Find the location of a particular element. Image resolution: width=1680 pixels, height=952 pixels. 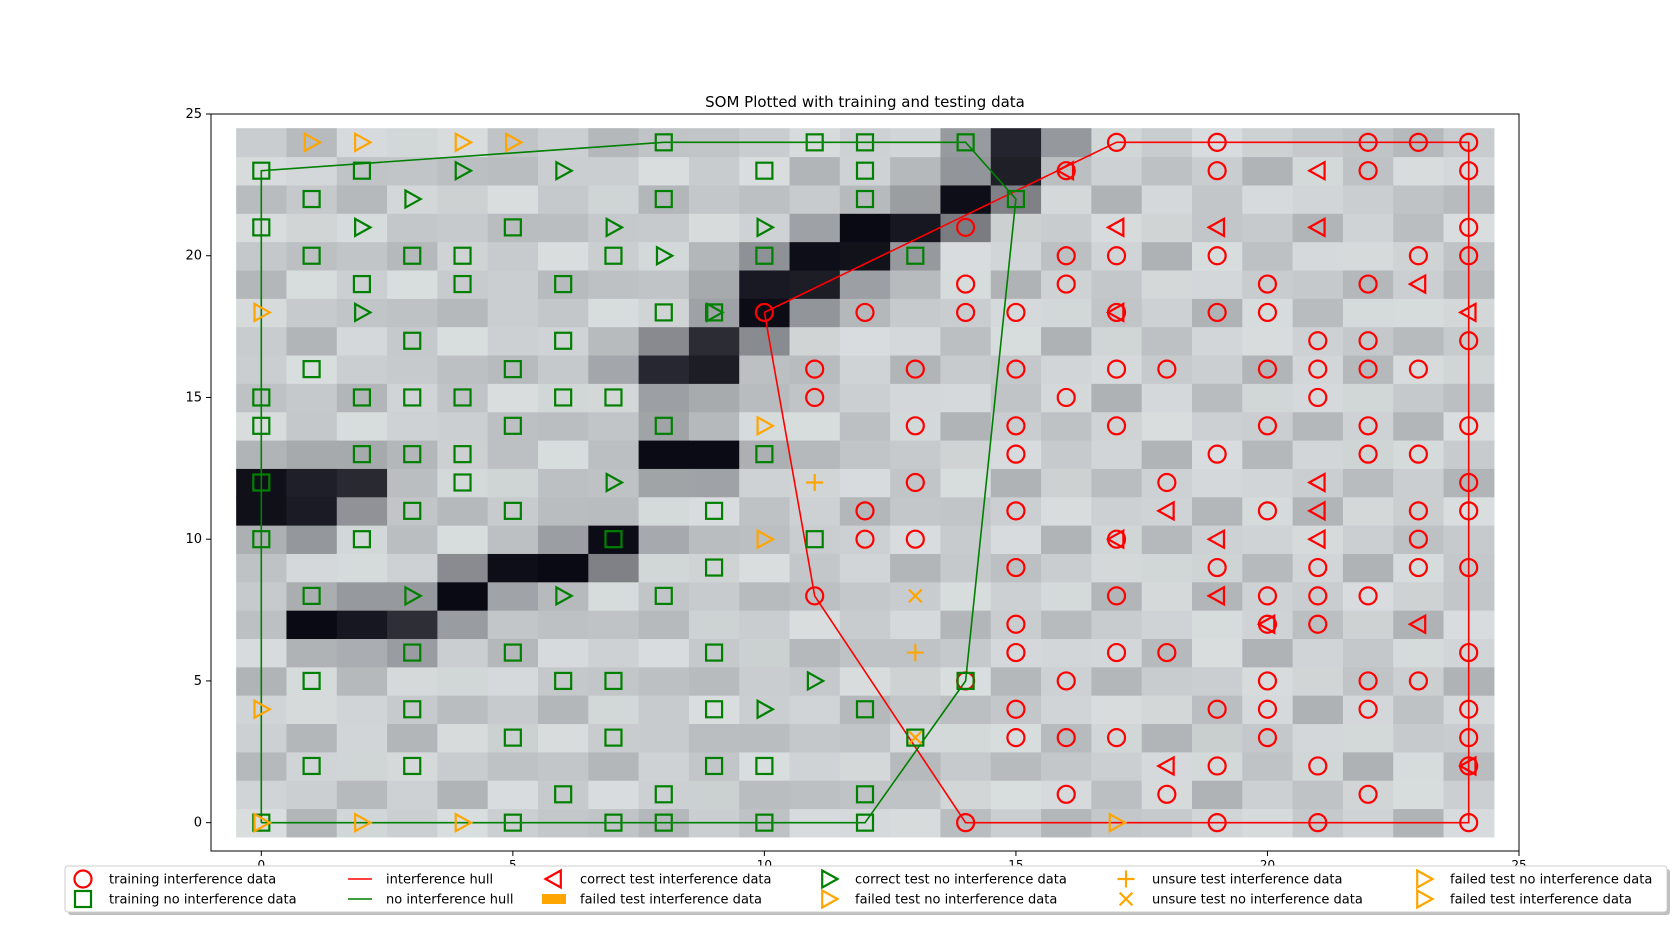

failed-test-no-interference-data-point is located at coordinates (766, 539).